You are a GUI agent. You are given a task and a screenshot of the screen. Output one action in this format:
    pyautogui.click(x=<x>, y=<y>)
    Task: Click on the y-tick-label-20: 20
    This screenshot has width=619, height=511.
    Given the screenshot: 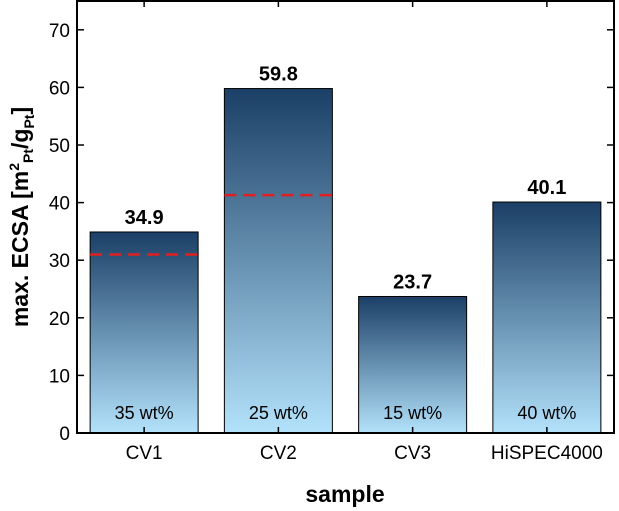 What is the action you would take?
    pyautogui.click(x=59, y=319)
    